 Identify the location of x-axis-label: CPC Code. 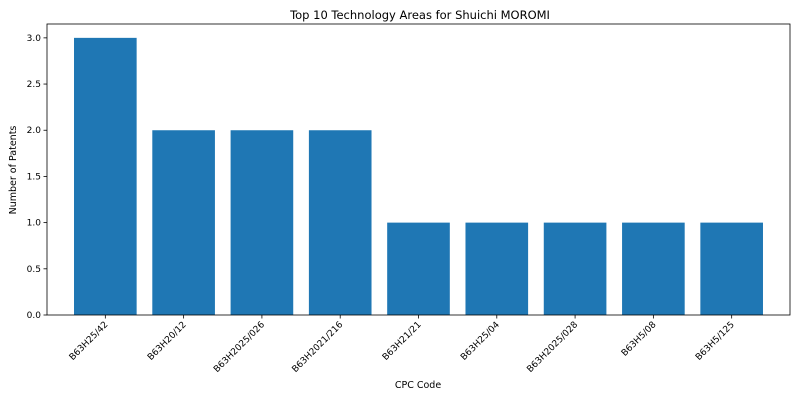
(418, 385).